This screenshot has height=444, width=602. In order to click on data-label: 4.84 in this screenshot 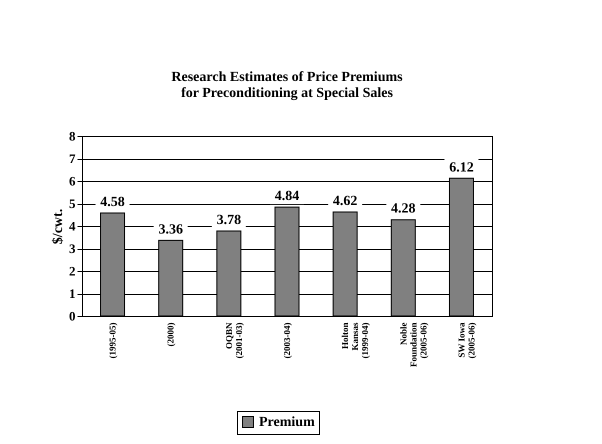, I will do `click(287, 196)`.